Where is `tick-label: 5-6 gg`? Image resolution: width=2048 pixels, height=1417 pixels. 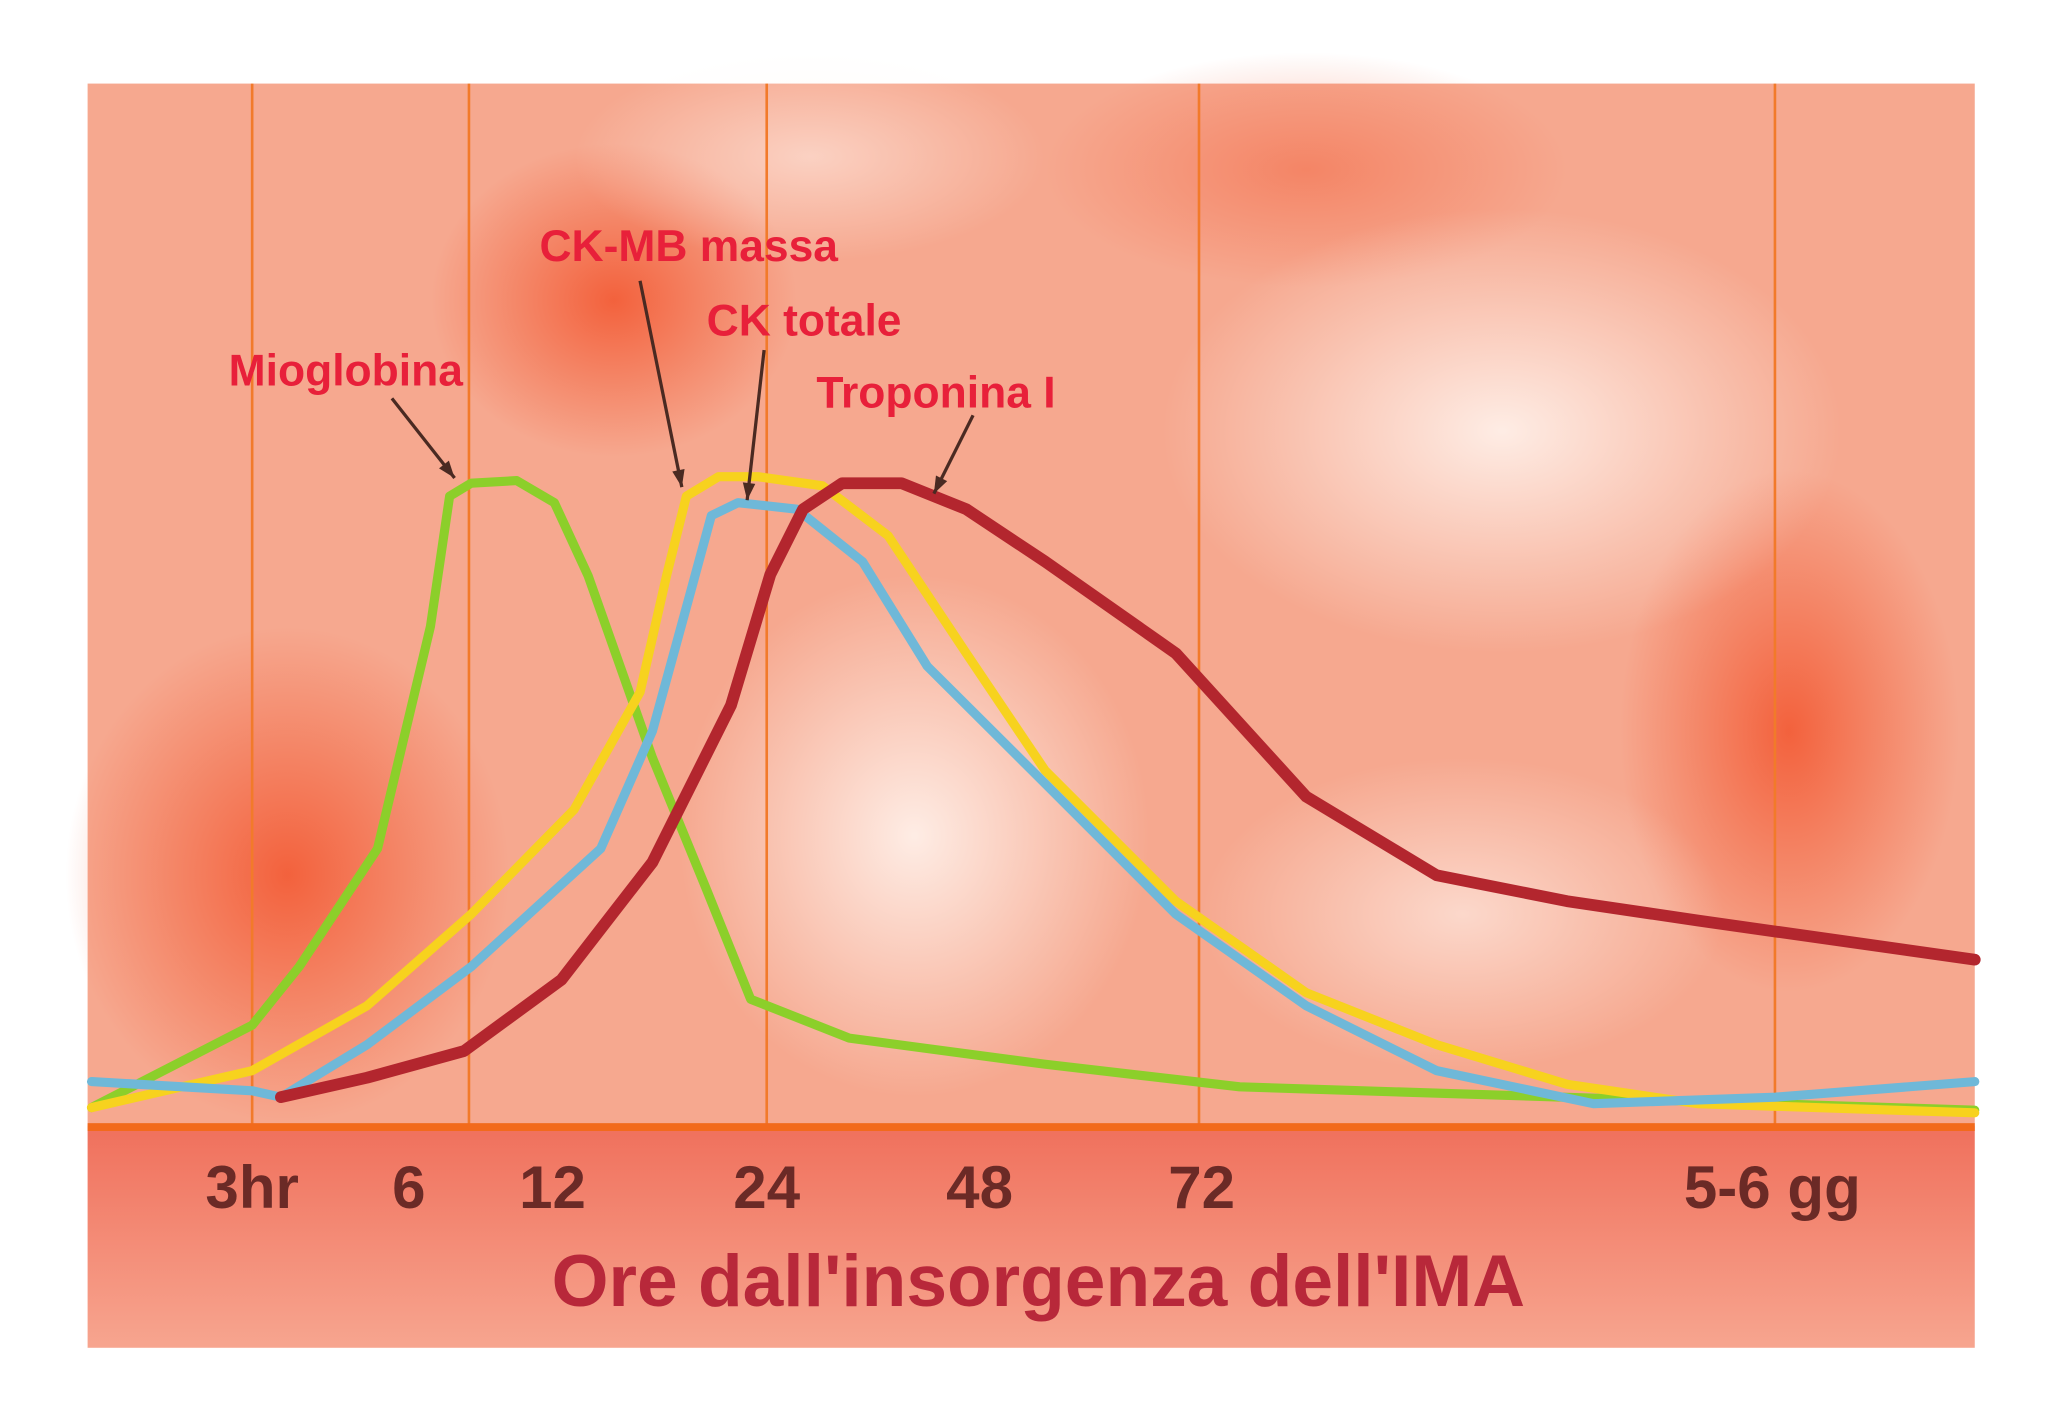
tick-label: 5-6 gg is located at coordinates (1772, 1187).